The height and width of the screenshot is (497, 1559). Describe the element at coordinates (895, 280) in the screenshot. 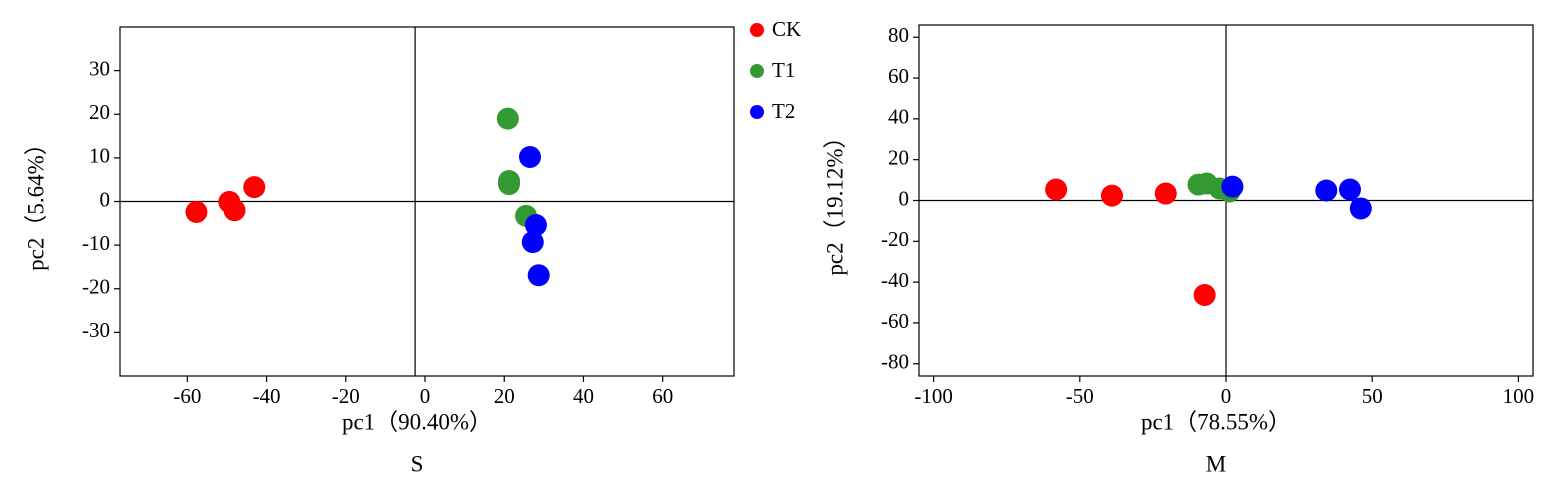

I see `y-tick-label: -40` at that location.